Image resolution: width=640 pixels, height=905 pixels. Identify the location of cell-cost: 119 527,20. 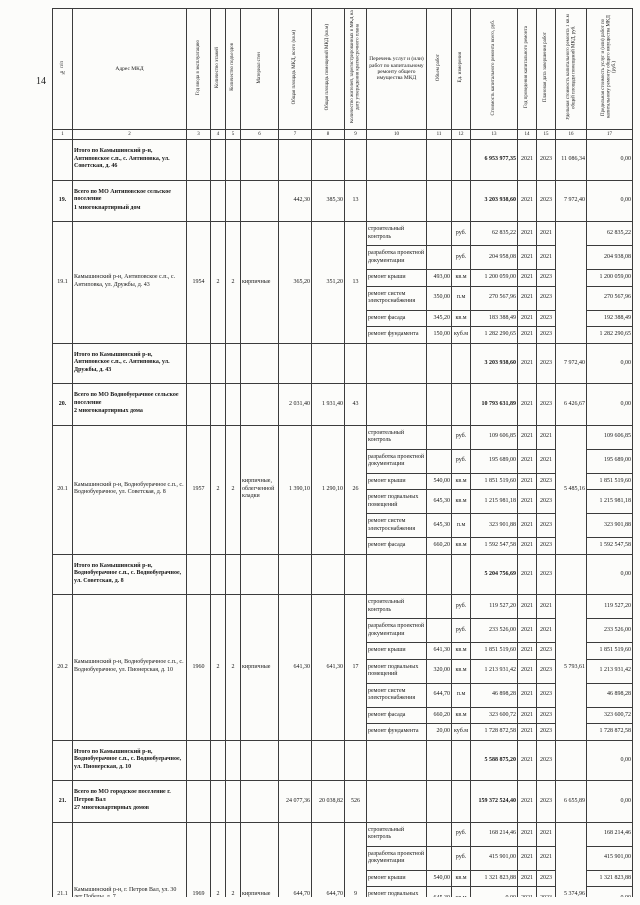
(494, 606).